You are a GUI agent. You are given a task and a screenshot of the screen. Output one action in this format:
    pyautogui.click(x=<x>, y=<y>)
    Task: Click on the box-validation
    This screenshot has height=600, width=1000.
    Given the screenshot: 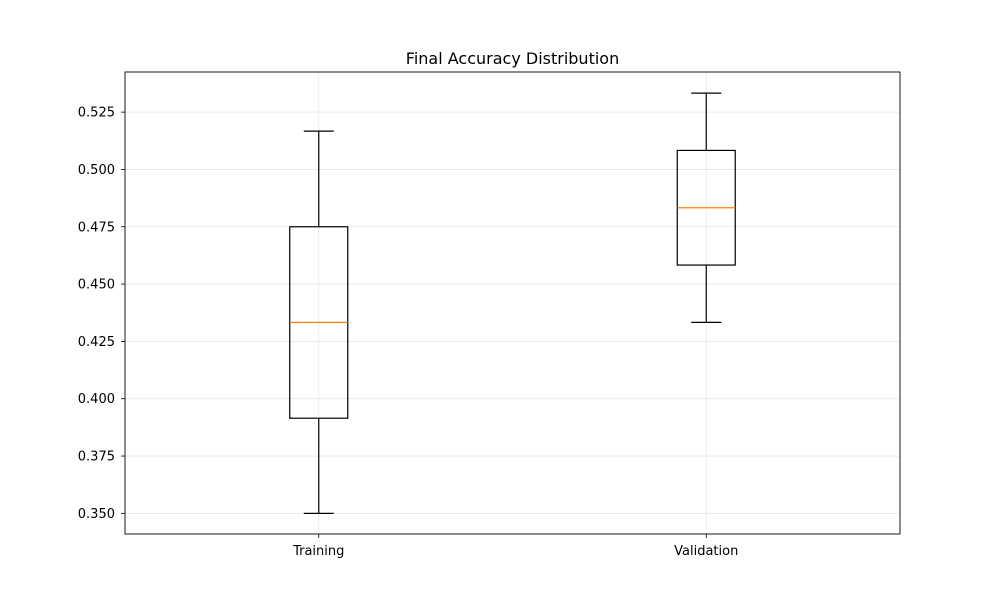 What is the action you would take?
    pyautogui.click(x=706, y=207)
    